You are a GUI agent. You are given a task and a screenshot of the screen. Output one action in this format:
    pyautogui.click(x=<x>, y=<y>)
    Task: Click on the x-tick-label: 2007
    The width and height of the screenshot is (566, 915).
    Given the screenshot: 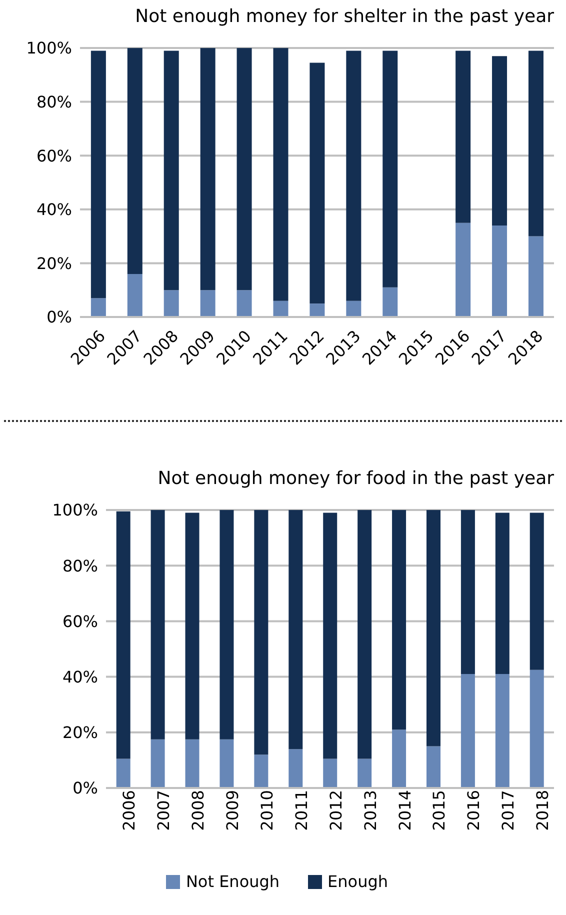 What is the action you would take?
    pyautogui.click(x=164, y=810)
    